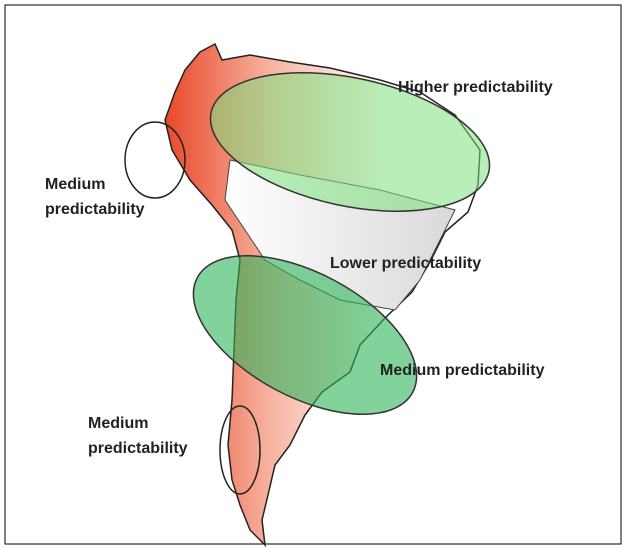  I want to click on region-label: Higher predictability, so click(475, 87).